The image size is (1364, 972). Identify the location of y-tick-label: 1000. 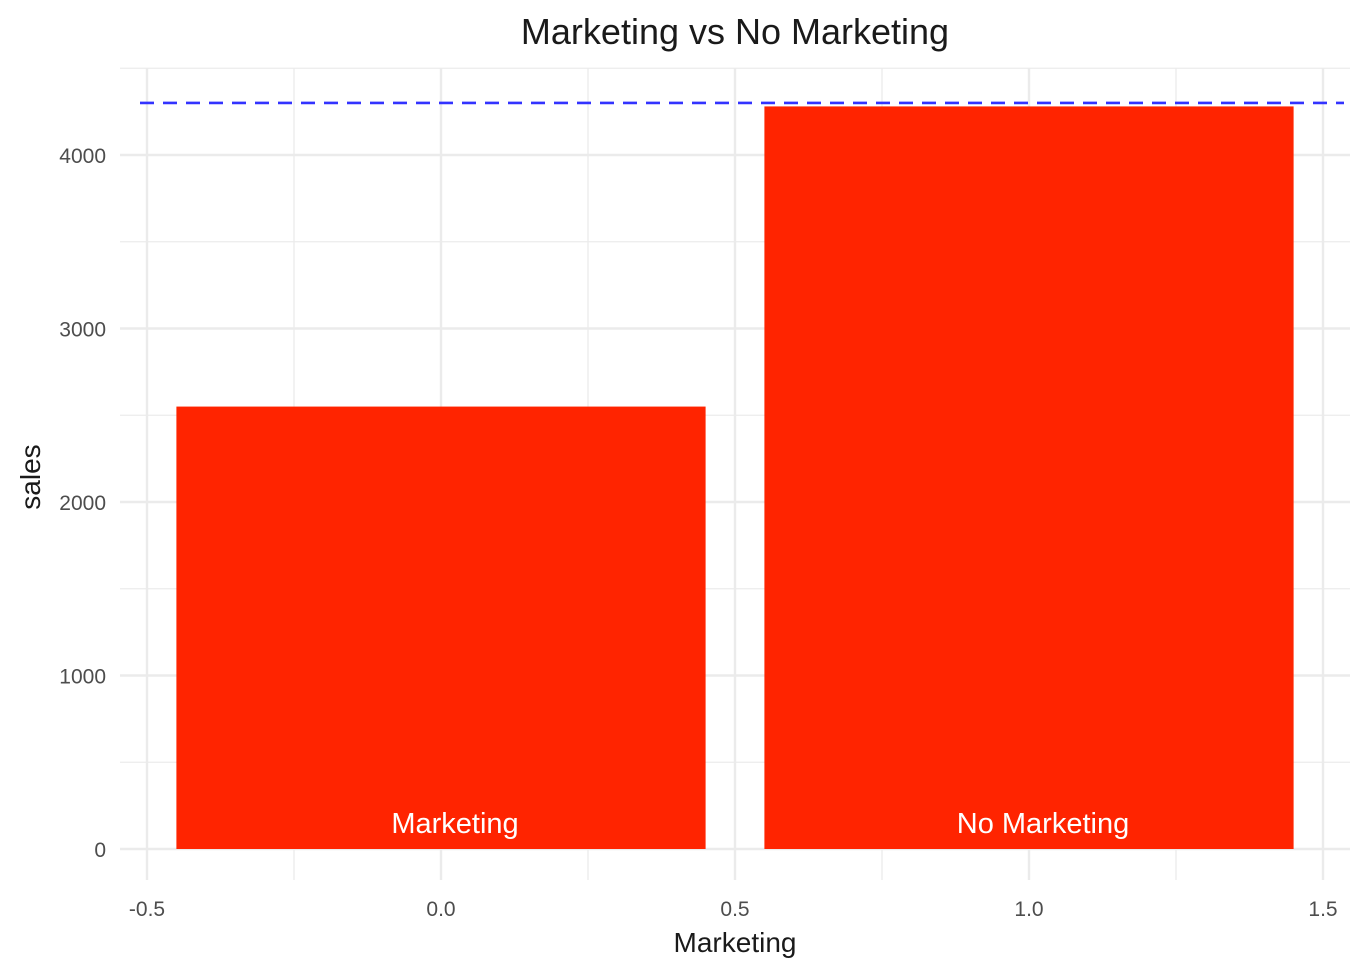
(82, 677).